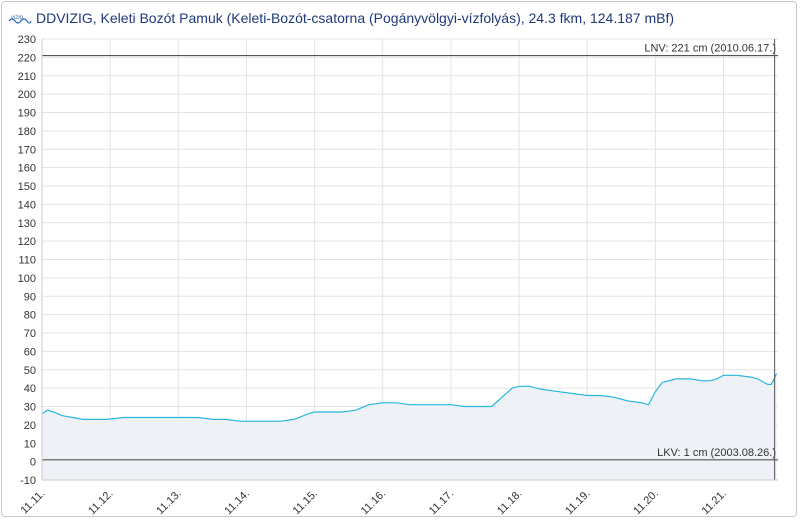  I want to click on y-tick-label: 60, so click(30, 352).